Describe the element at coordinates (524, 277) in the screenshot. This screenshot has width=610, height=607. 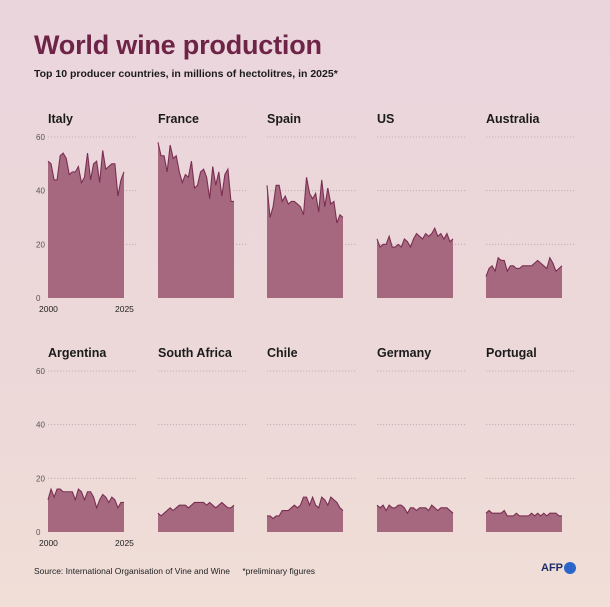
I see `area-australia` at that location.